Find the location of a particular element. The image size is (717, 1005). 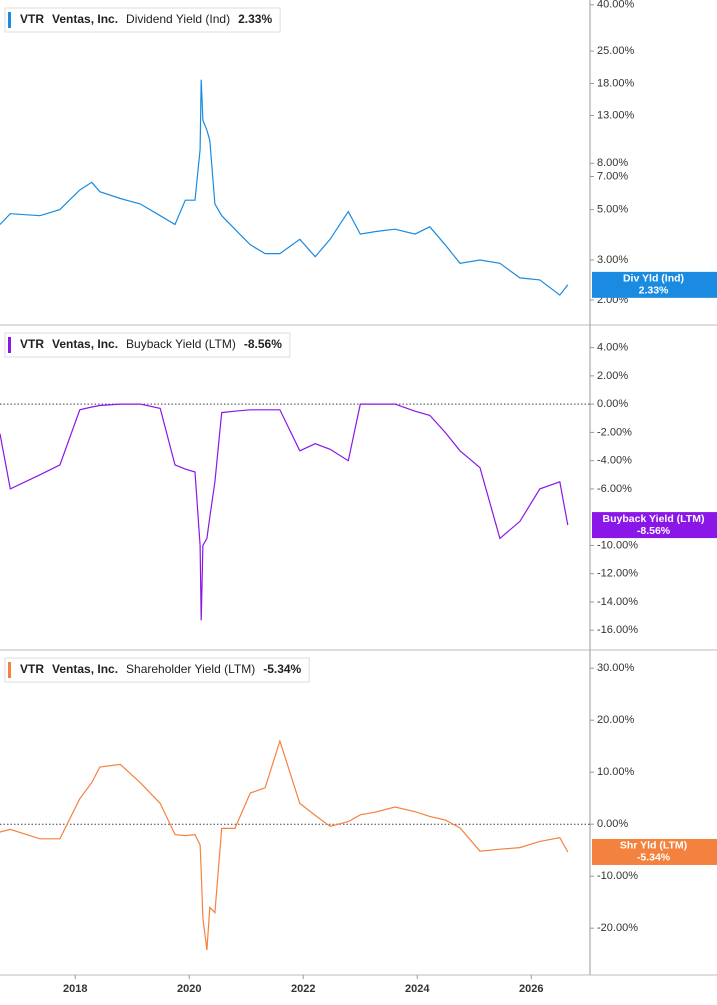

x-tick-label: 2022 is located at coordinates (303, 989).